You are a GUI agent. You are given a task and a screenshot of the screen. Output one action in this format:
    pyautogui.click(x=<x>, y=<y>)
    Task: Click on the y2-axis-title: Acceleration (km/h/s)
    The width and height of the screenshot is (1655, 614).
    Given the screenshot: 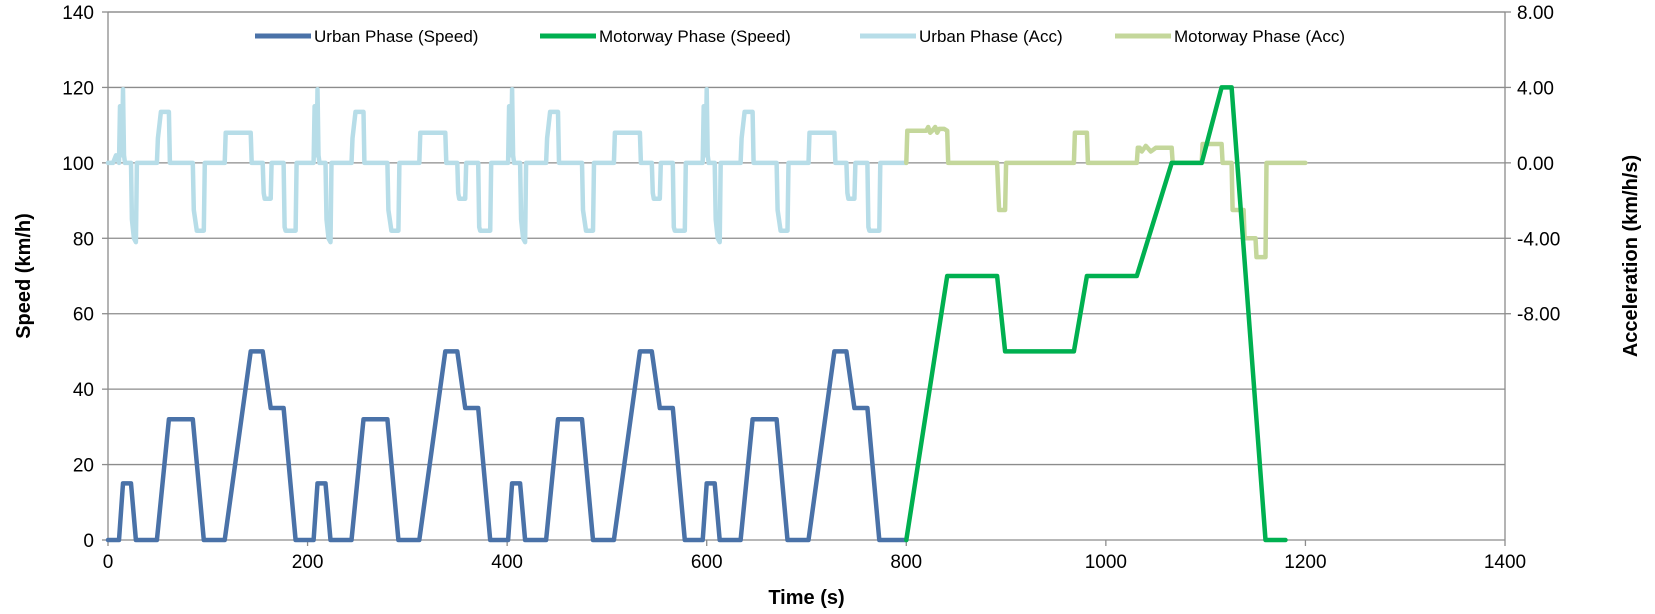 What is the action you would take?
    pyautogui.click(x=1631, y=256)
    